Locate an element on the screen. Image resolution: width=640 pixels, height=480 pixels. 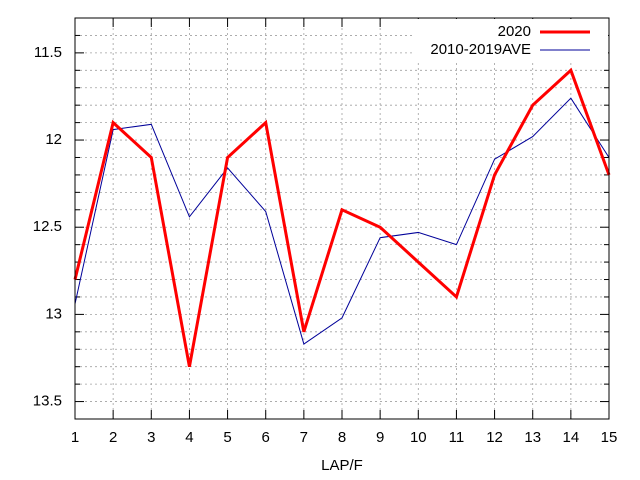
x-tick-label: 5 is located at coordinates (227, 437).